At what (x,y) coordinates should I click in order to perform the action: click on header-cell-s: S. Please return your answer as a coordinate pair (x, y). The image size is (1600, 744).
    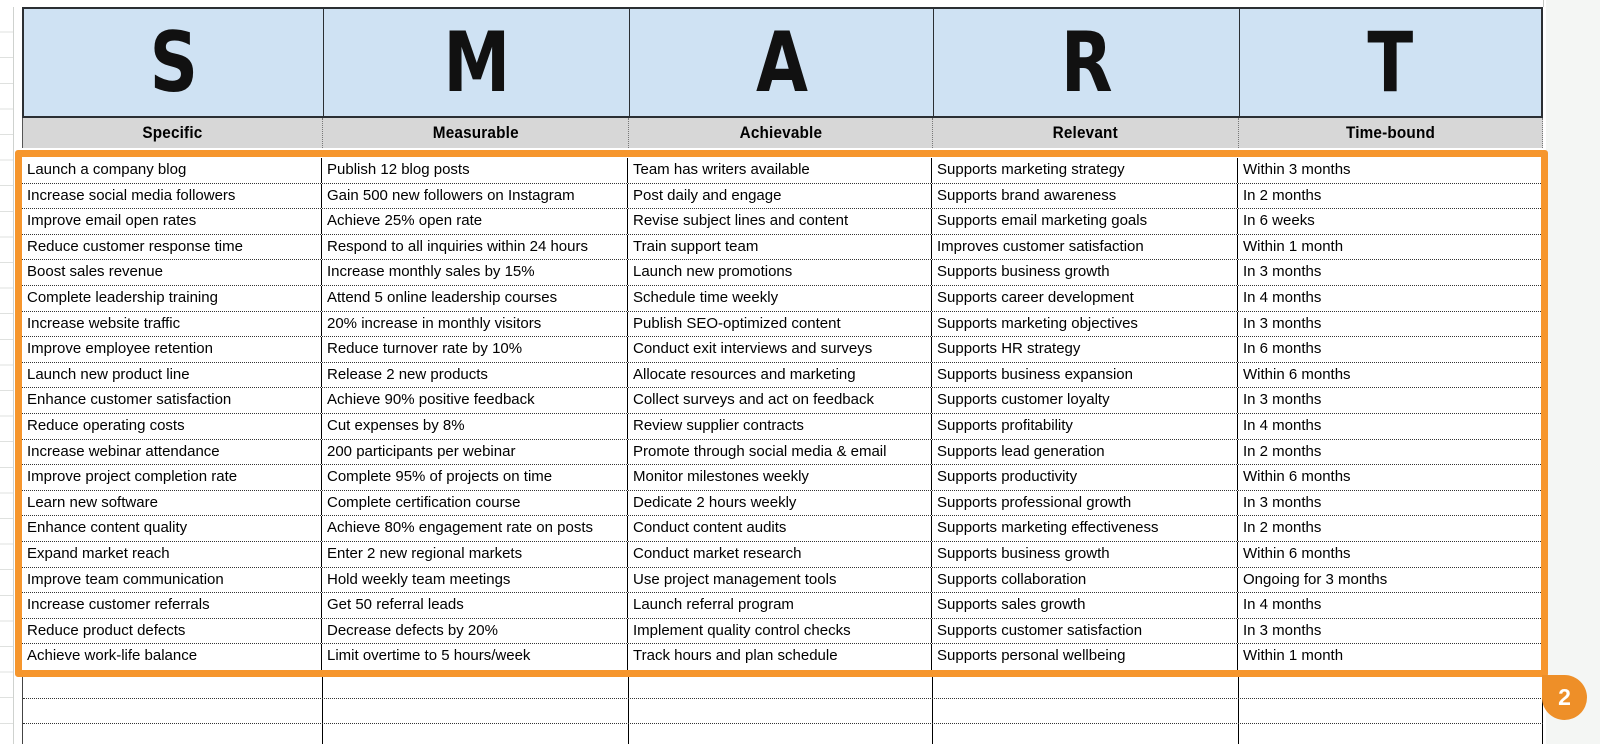
    Looking at the image, I should click on (174, 62).